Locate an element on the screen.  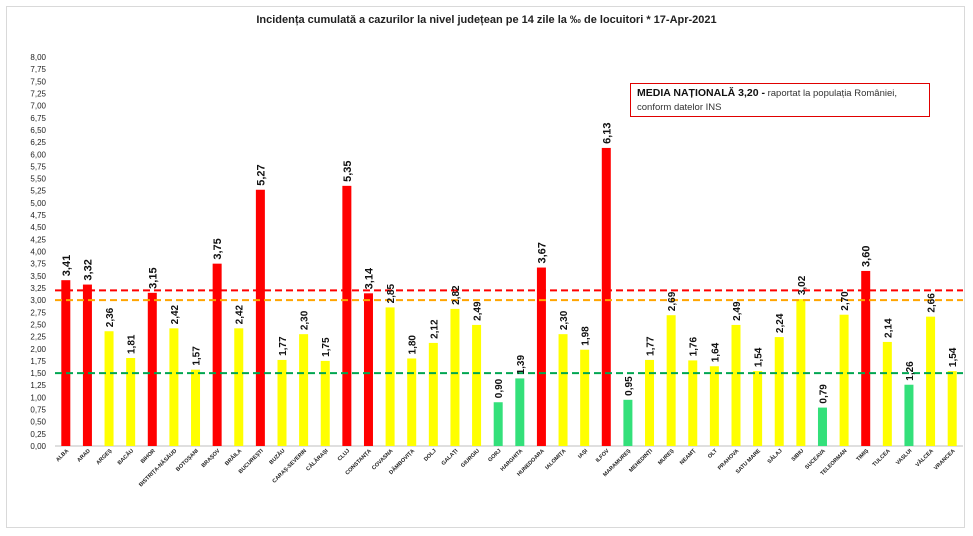
y-tick-label: 5,75 is located at coordinates (38, 166).